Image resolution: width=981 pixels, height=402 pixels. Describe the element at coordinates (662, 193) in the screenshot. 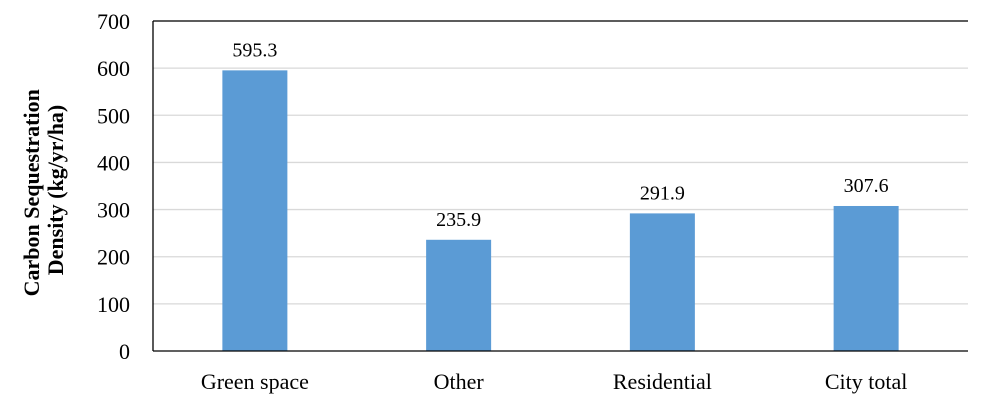

I see `data-label: 291.9` at that location.